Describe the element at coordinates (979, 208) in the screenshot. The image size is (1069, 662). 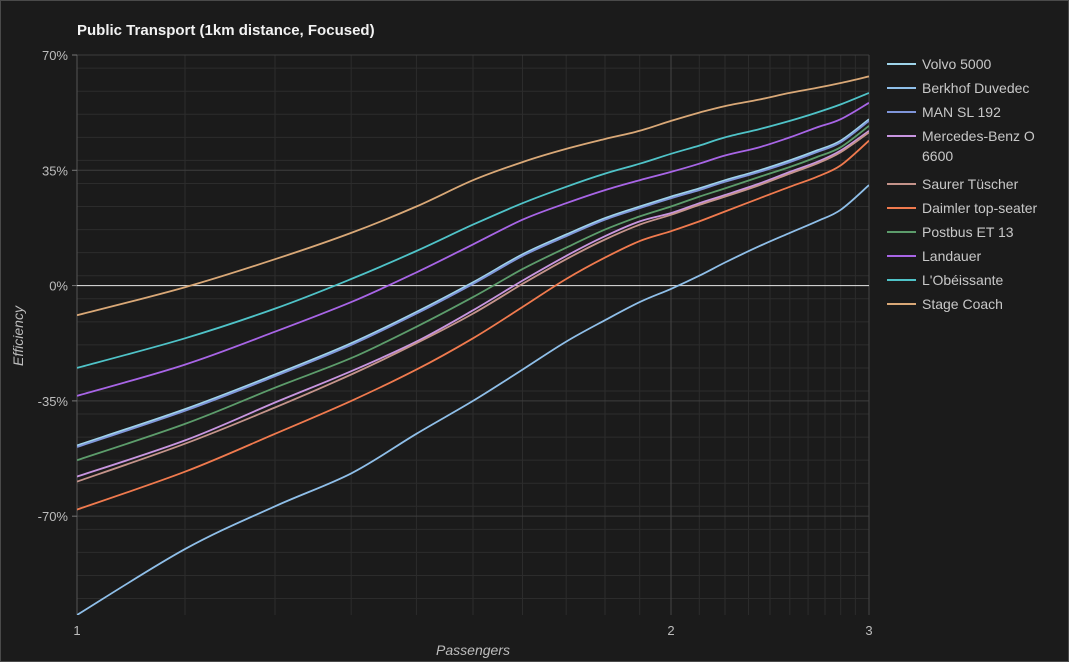
I see `legend-label-6: Daimler top-seater` at that location.